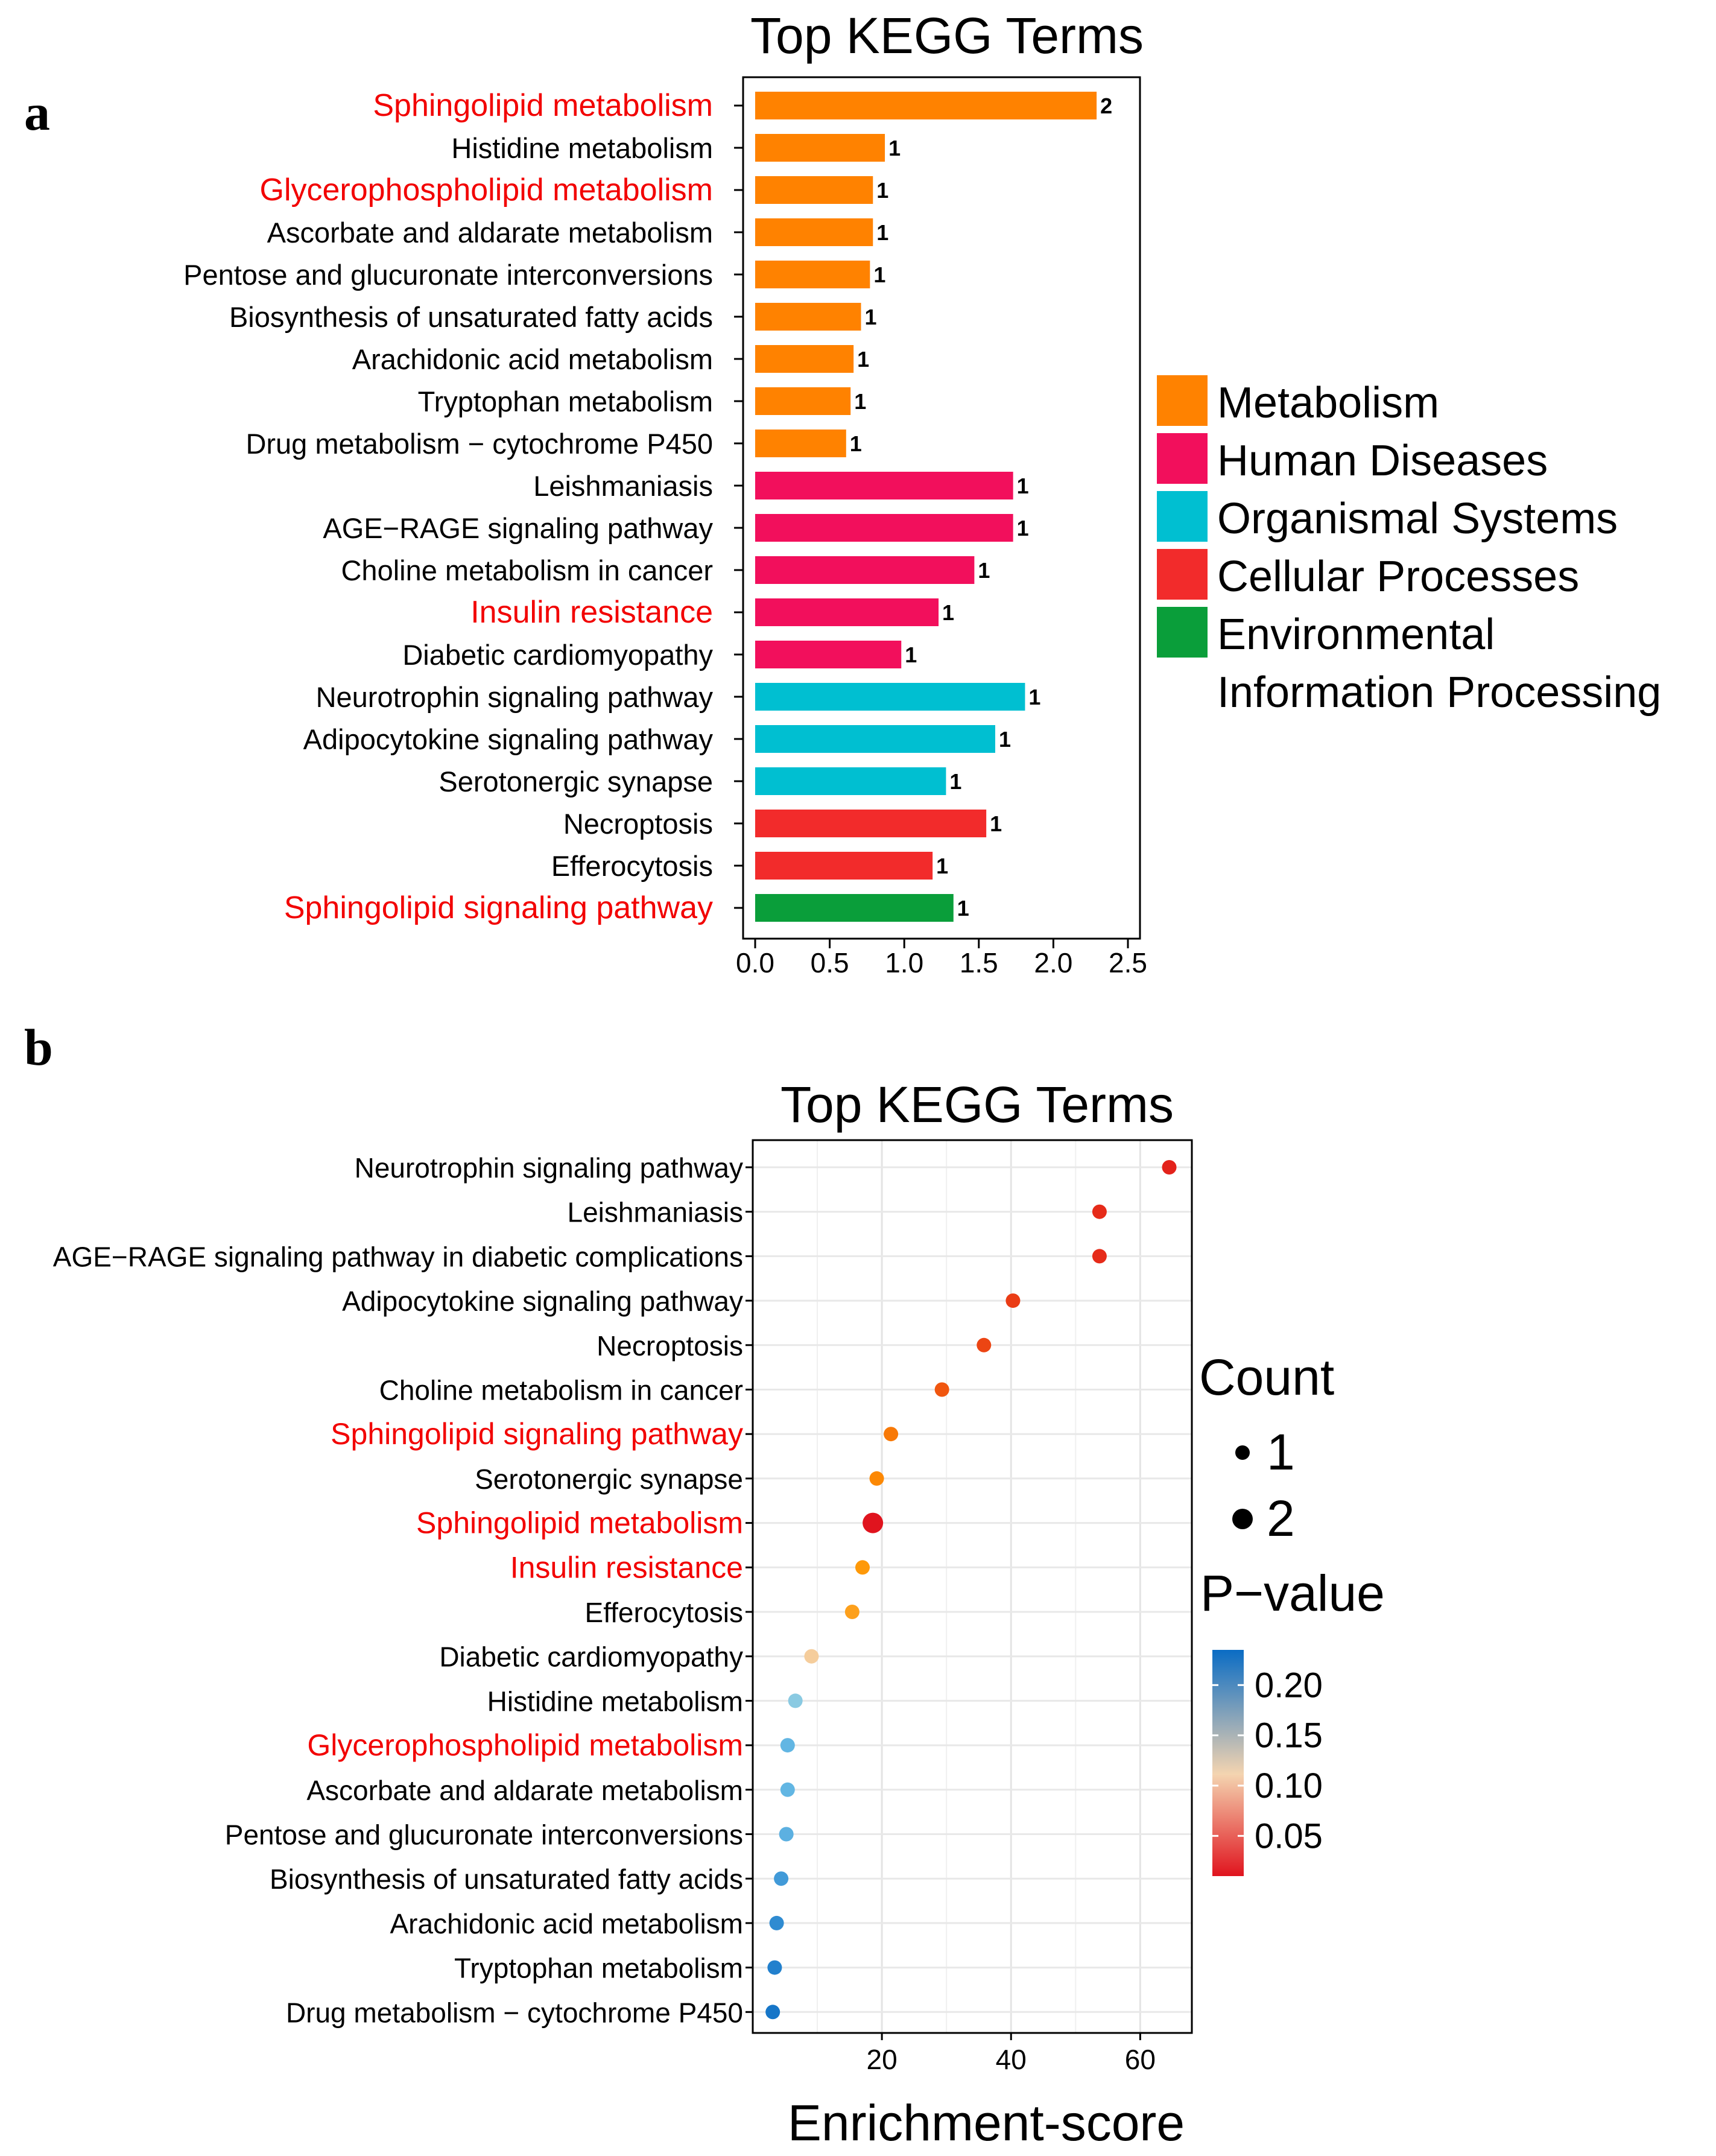 The height and width of the screenshot is (2156, 1716). What do you see at coordinates (487, 190) in the screenshot?
I see `y-axis-label: Glycerophospholipid metabolism` at bounding box center [487, 190].